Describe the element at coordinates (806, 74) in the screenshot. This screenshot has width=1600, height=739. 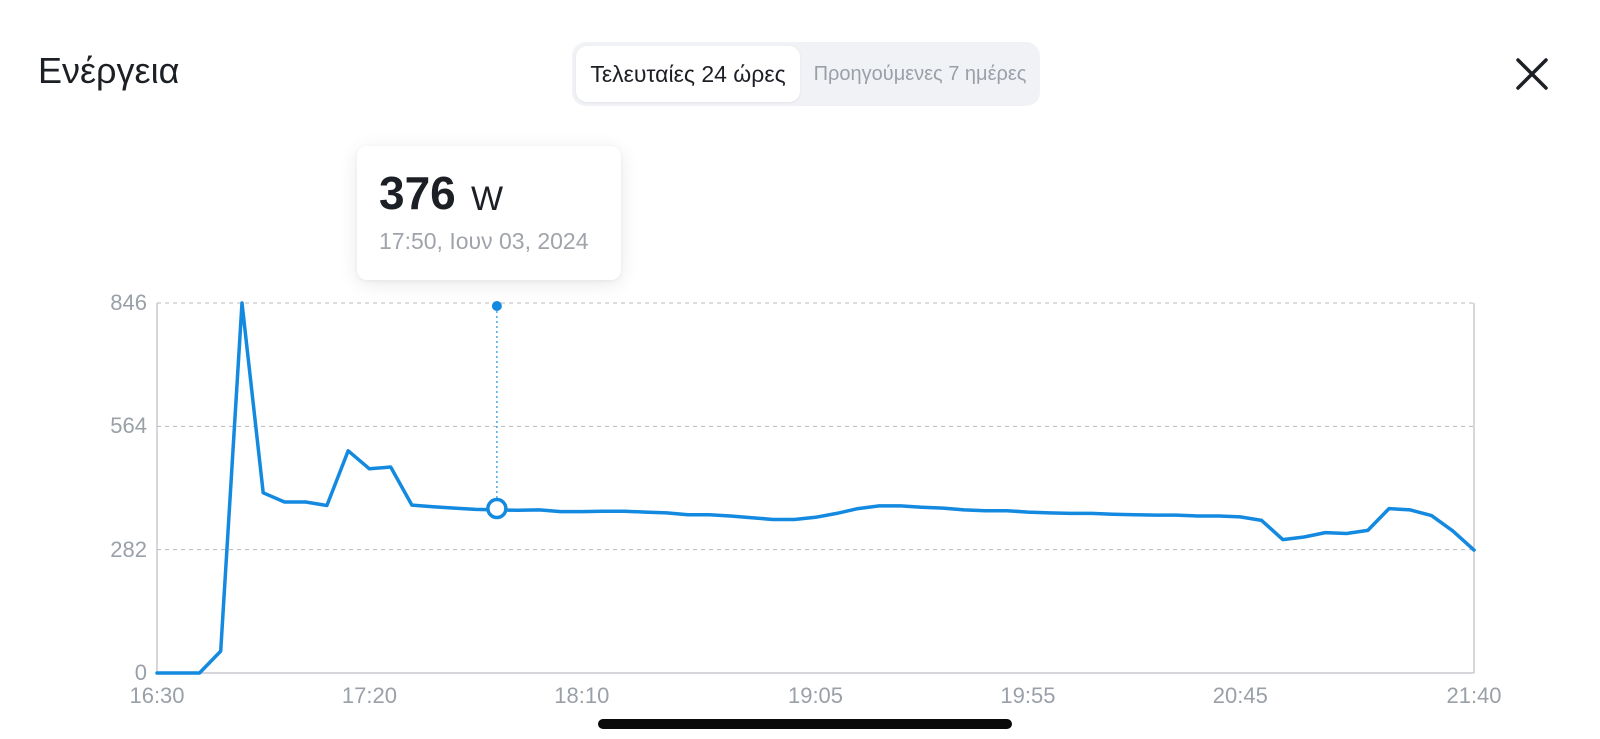
I see `time-range-segmented-control: Τελευταίες 24 ώρες Προηγούμενες 7 ημέρες` at that location.